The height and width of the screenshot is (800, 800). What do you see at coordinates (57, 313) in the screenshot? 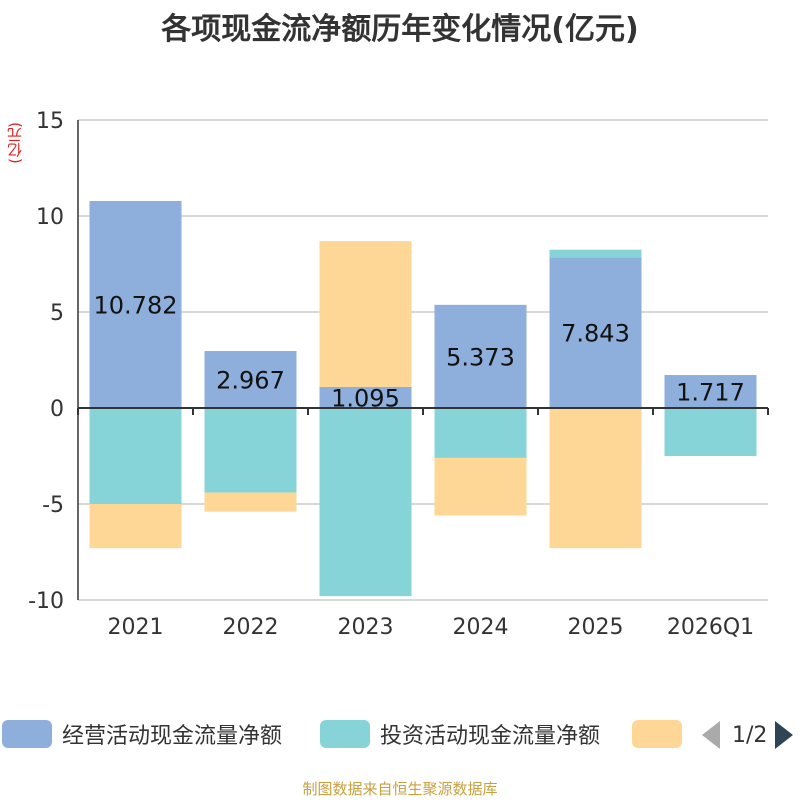
I see `y-tick-label: 5` at bounding box center [57, 313].